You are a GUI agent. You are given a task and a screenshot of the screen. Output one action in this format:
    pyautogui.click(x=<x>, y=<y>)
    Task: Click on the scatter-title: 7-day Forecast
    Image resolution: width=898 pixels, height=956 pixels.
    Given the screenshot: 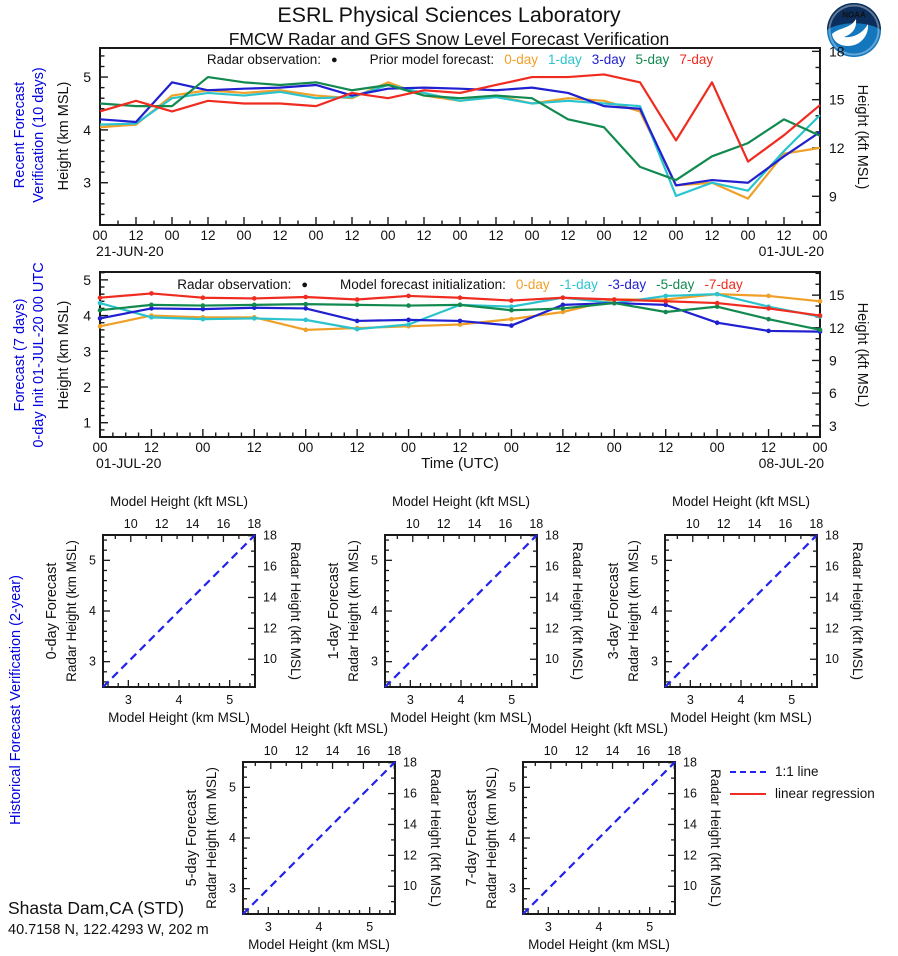 What is the action you would take?
    pyautogui.click(x=472, y=838)
    